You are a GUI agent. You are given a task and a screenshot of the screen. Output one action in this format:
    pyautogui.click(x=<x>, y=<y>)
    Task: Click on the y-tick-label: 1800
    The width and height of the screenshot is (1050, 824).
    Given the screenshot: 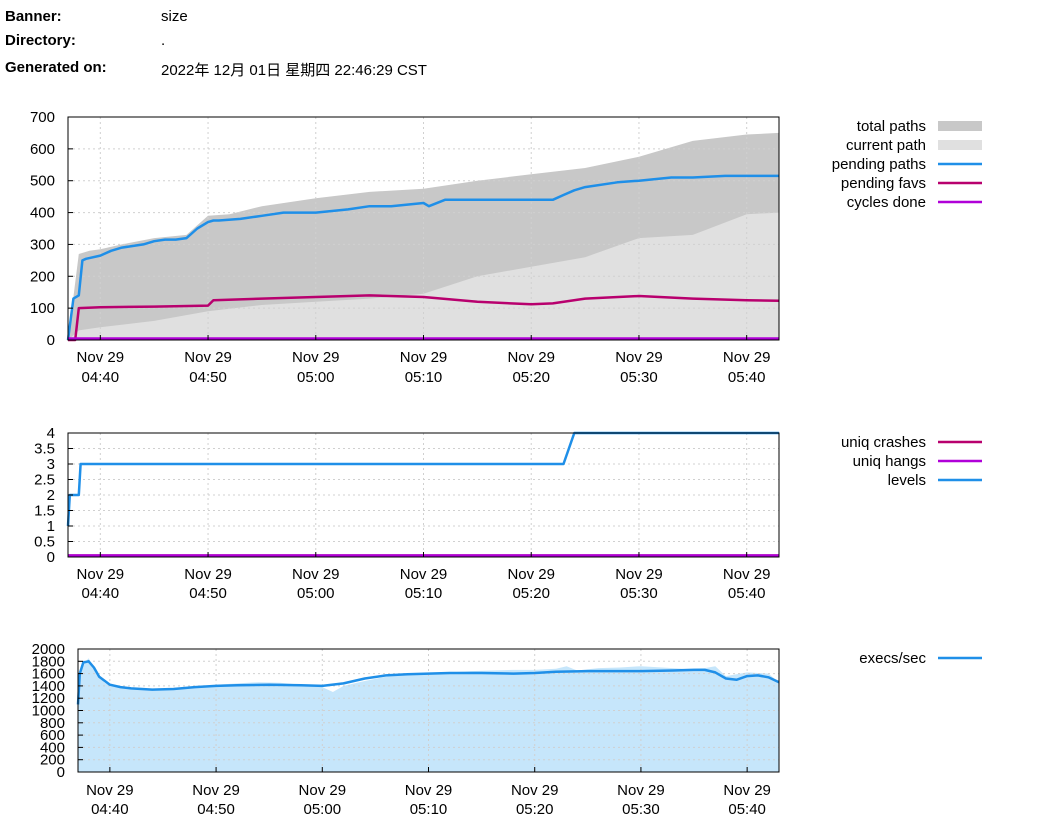 What is the action you would take?
    pyautogui.click(x=48, y=661)
    